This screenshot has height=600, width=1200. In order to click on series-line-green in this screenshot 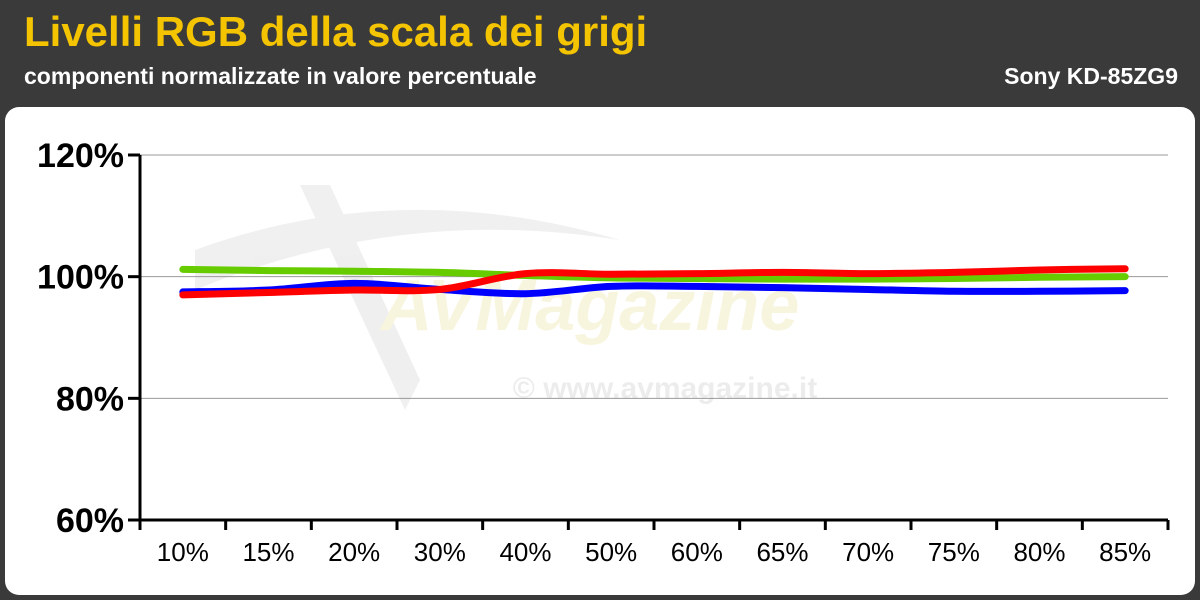, I will do `click(654, 274)`.